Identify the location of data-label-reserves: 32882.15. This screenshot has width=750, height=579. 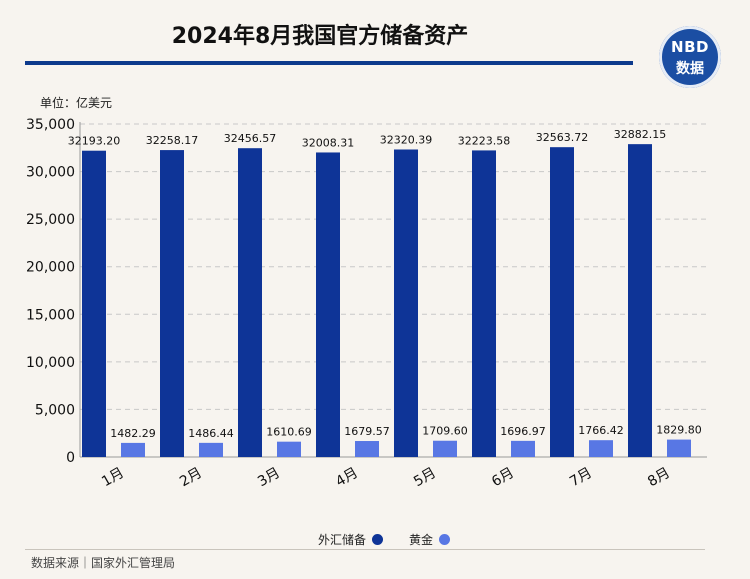
(640, 134).